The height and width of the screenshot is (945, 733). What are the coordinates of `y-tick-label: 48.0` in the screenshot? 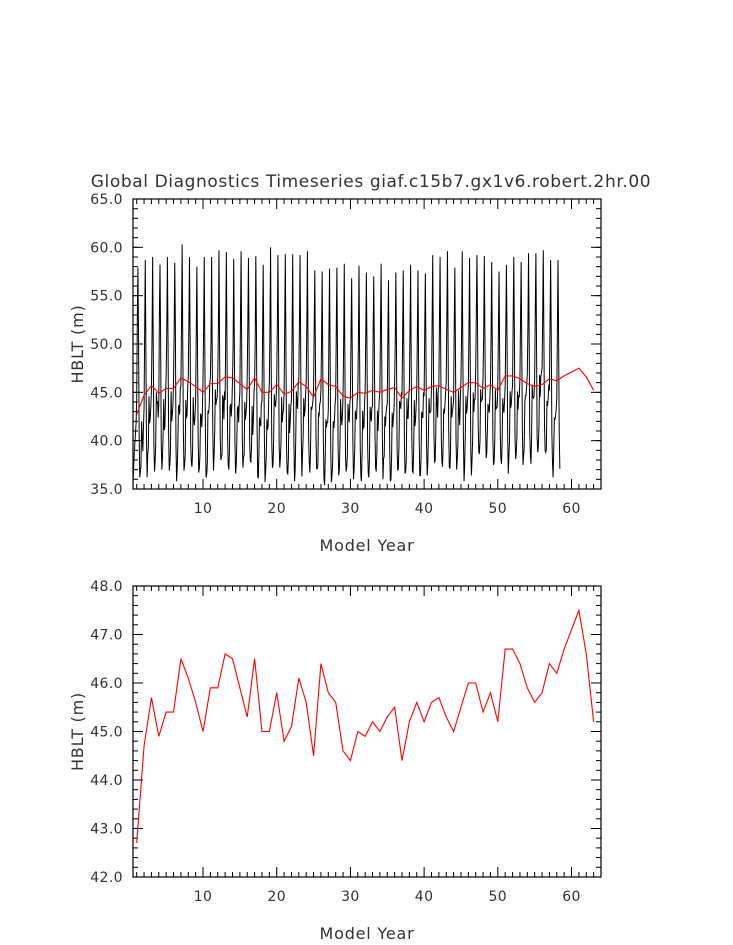 It's located at (106, 587).